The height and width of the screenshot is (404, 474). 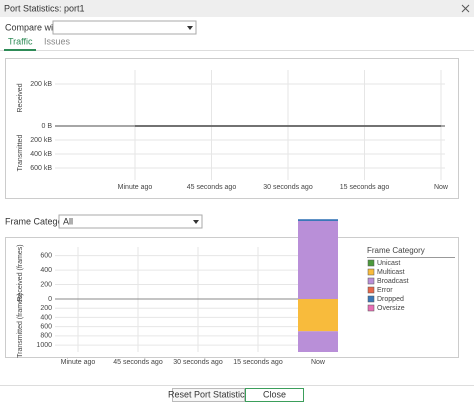 I want to click on y2-tick-label: 1000, so click(x=44, y=345).